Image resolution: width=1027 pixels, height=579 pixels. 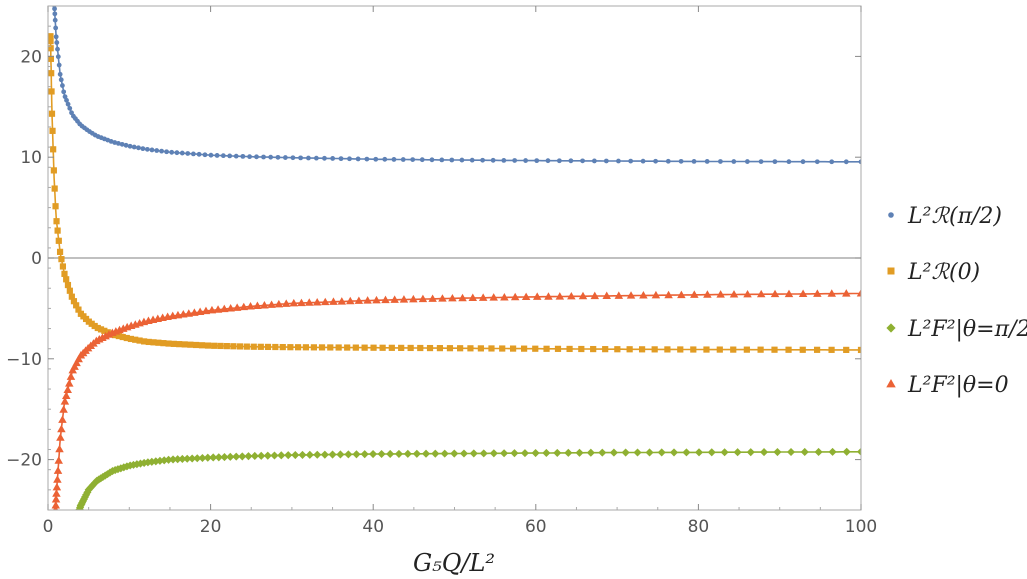 I want to click on legend-label: L²F²|θ=0, so click(x=958, y=385).